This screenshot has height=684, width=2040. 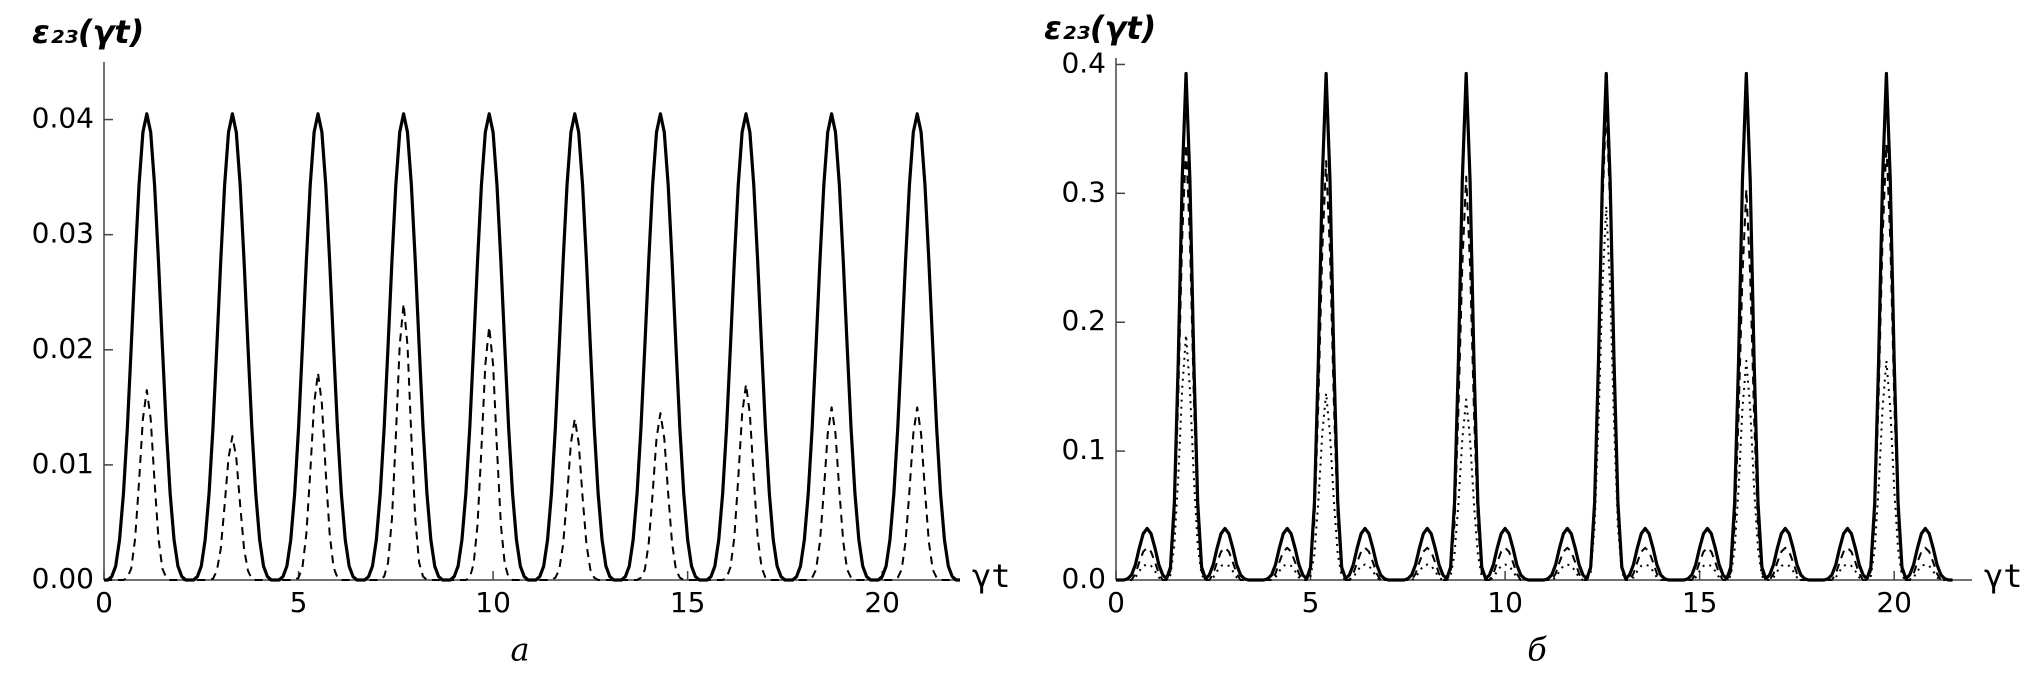 What do you see at coordinates (519, 650) in the screenshot?
I see `caption: а` at bounding box center [519, 650].